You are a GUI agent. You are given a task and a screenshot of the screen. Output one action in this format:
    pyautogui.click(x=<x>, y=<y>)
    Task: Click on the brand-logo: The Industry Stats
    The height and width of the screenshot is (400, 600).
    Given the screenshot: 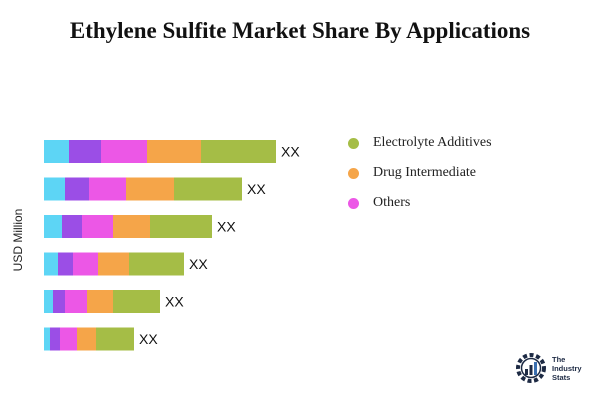 What is the action you would take?
    pyautogui.click(x=548, y=368)
    